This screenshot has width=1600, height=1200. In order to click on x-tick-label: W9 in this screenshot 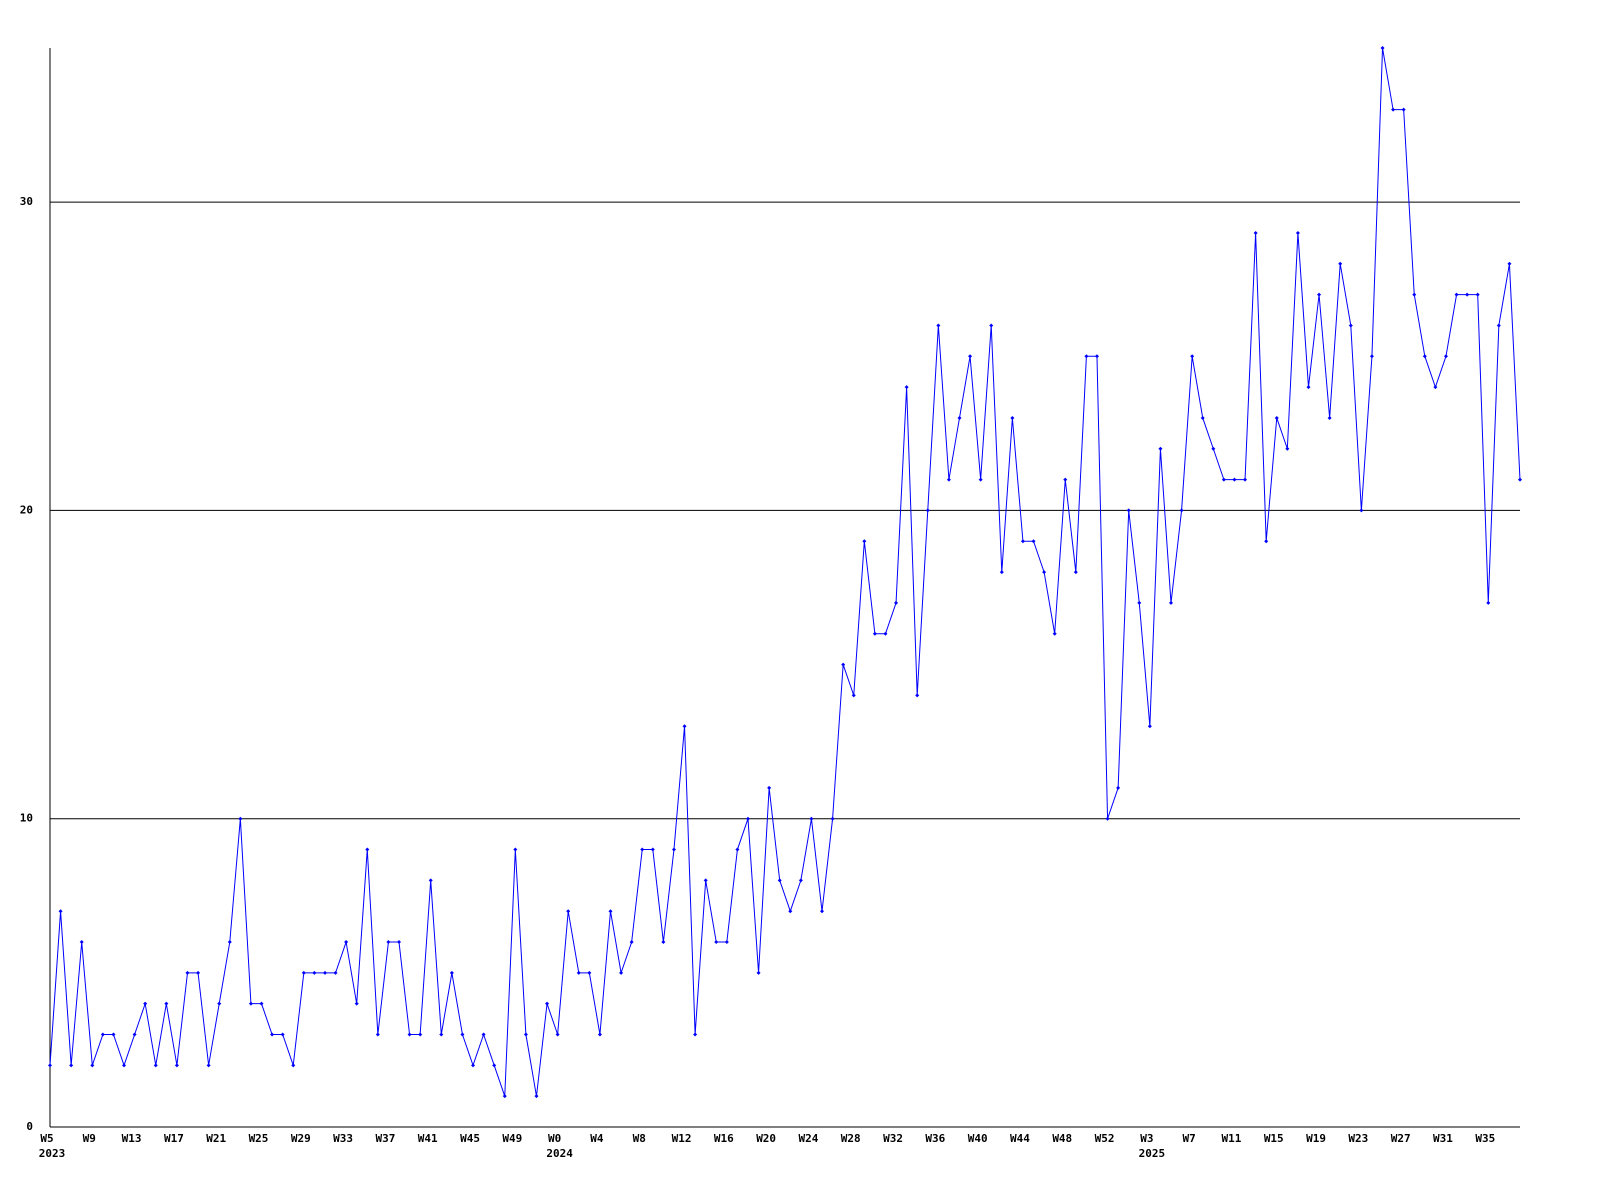, I will do `click(89, 1138)`.